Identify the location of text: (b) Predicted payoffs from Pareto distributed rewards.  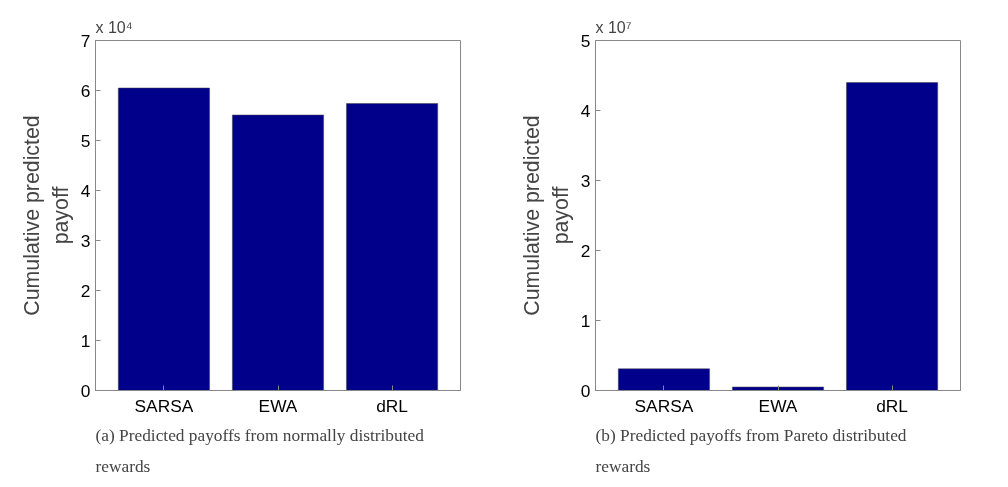
(751, 450).